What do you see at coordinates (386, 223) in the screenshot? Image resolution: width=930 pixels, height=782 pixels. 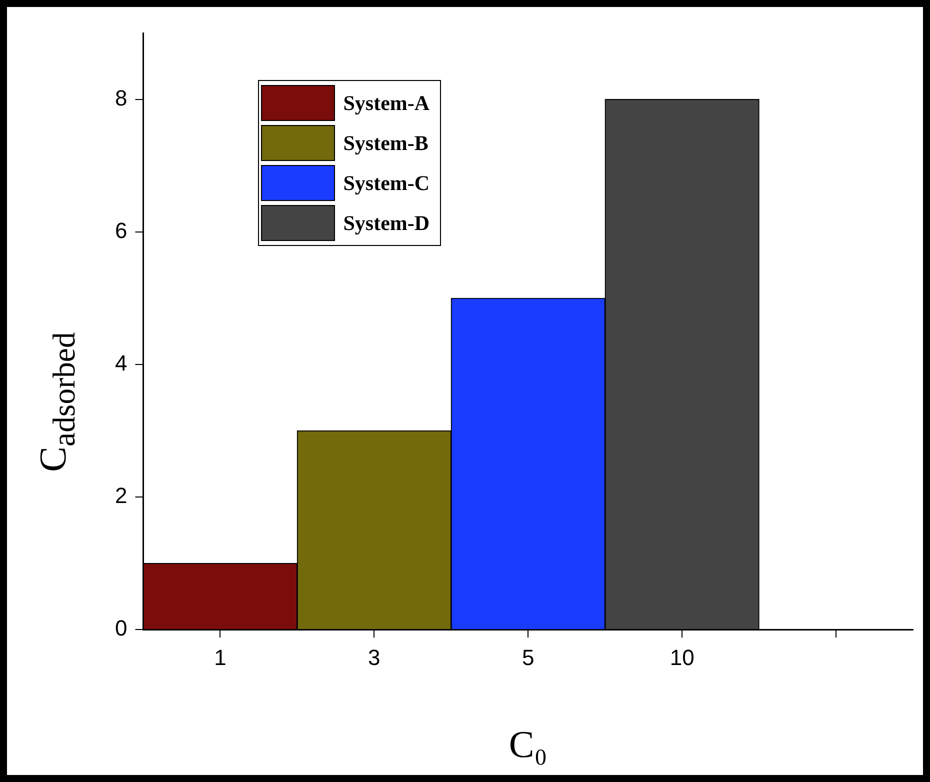 I see `legend-label: System-D` at bounding box center [386, 223].